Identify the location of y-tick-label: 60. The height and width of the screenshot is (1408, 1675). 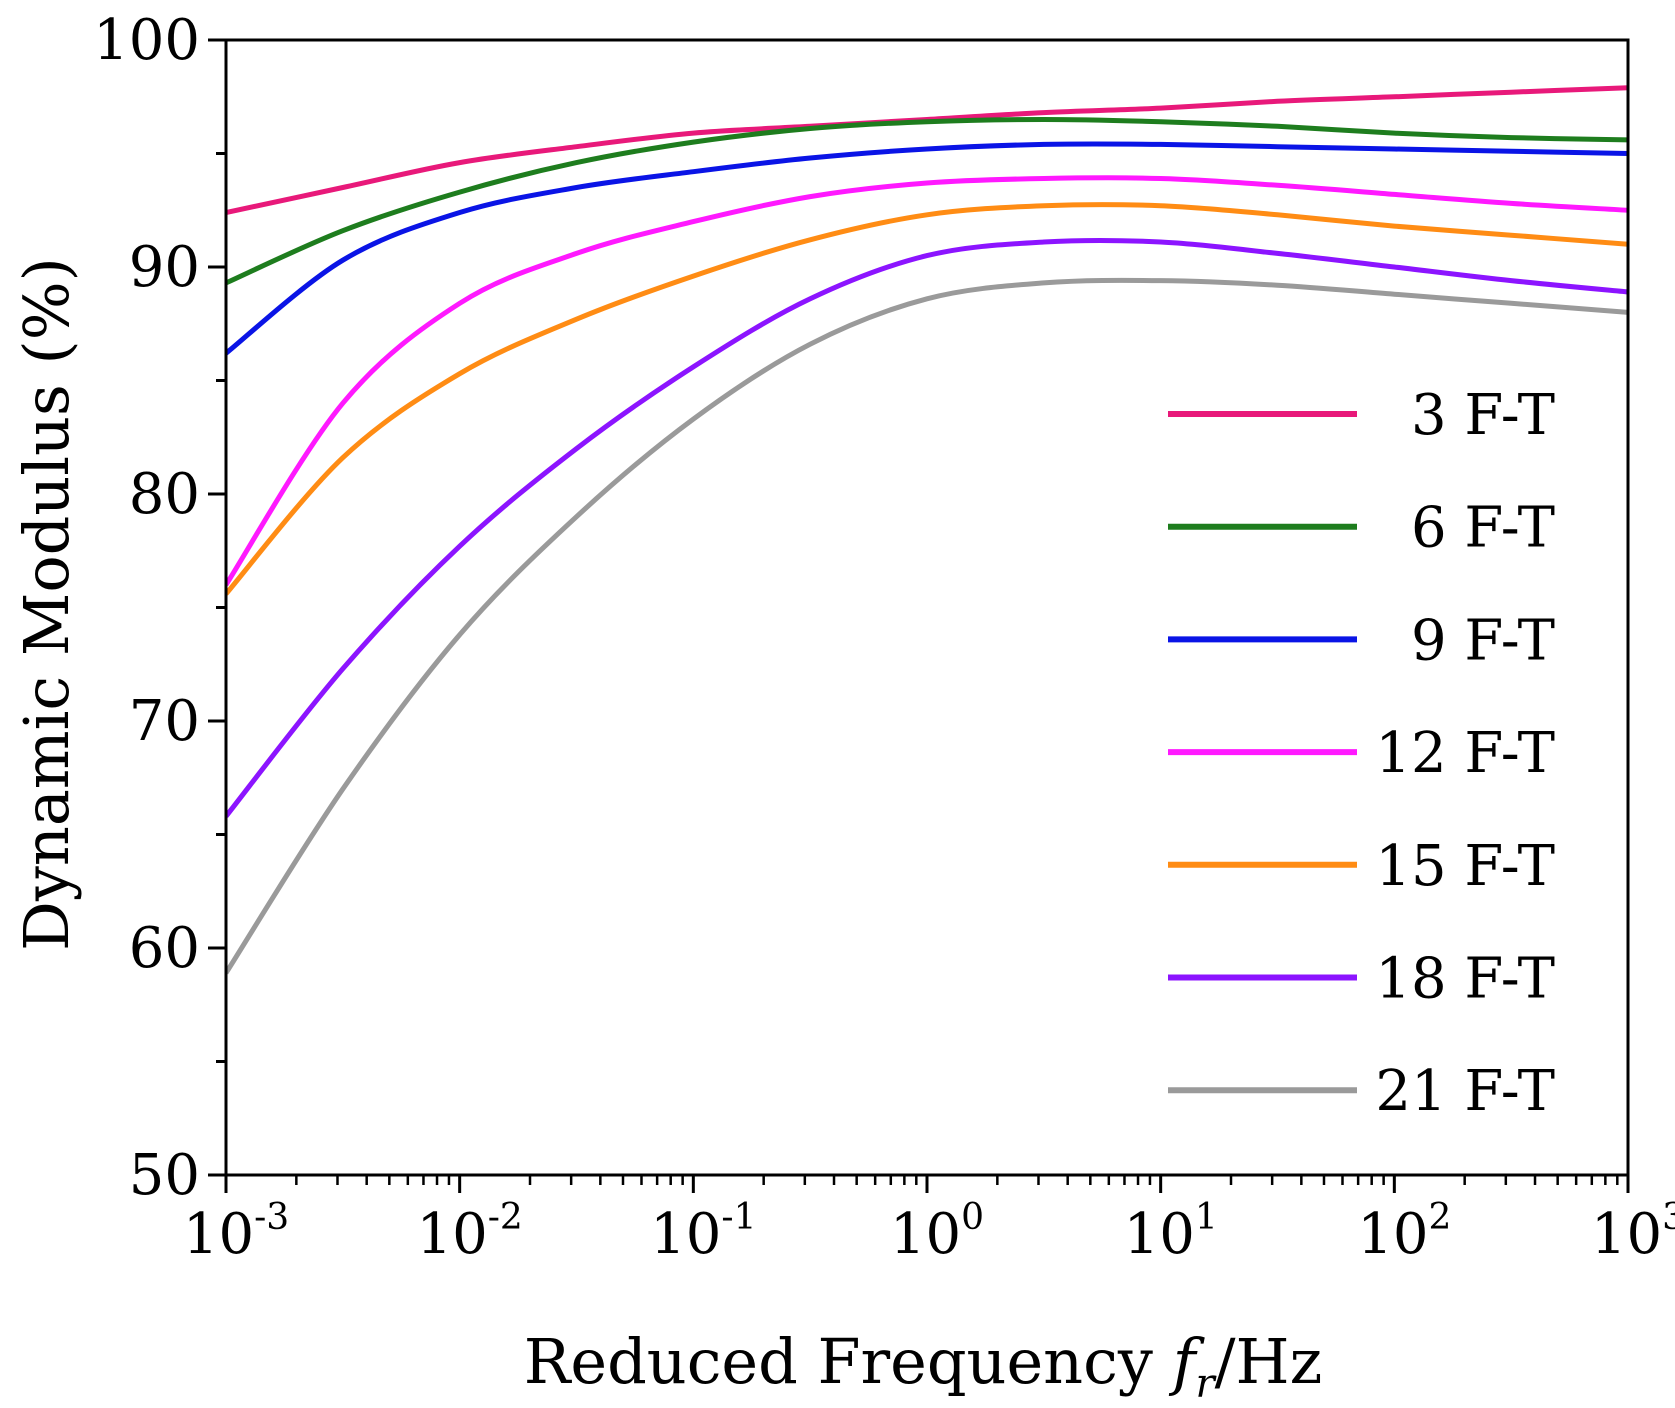
(164, 948).